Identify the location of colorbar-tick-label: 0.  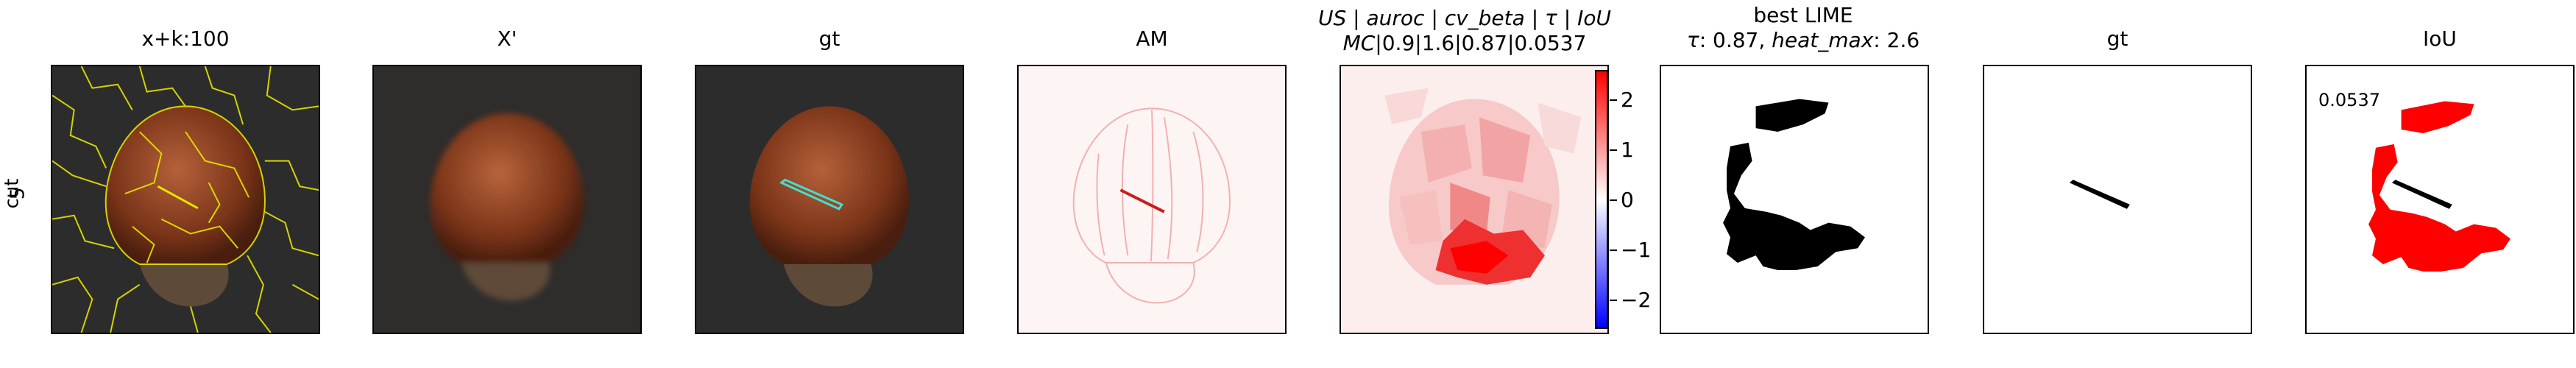
(1627, 200).